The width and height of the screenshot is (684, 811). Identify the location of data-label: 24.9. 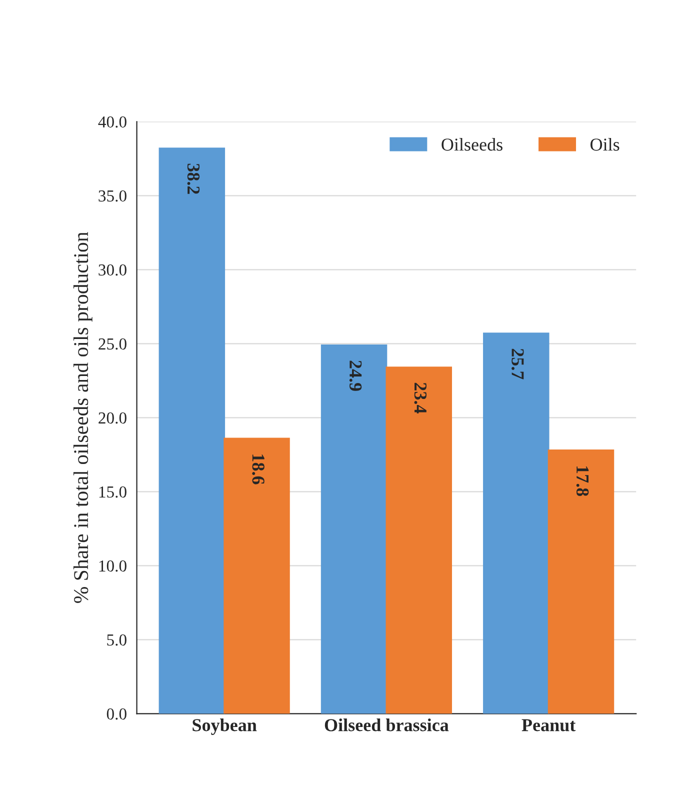
(355, 375).